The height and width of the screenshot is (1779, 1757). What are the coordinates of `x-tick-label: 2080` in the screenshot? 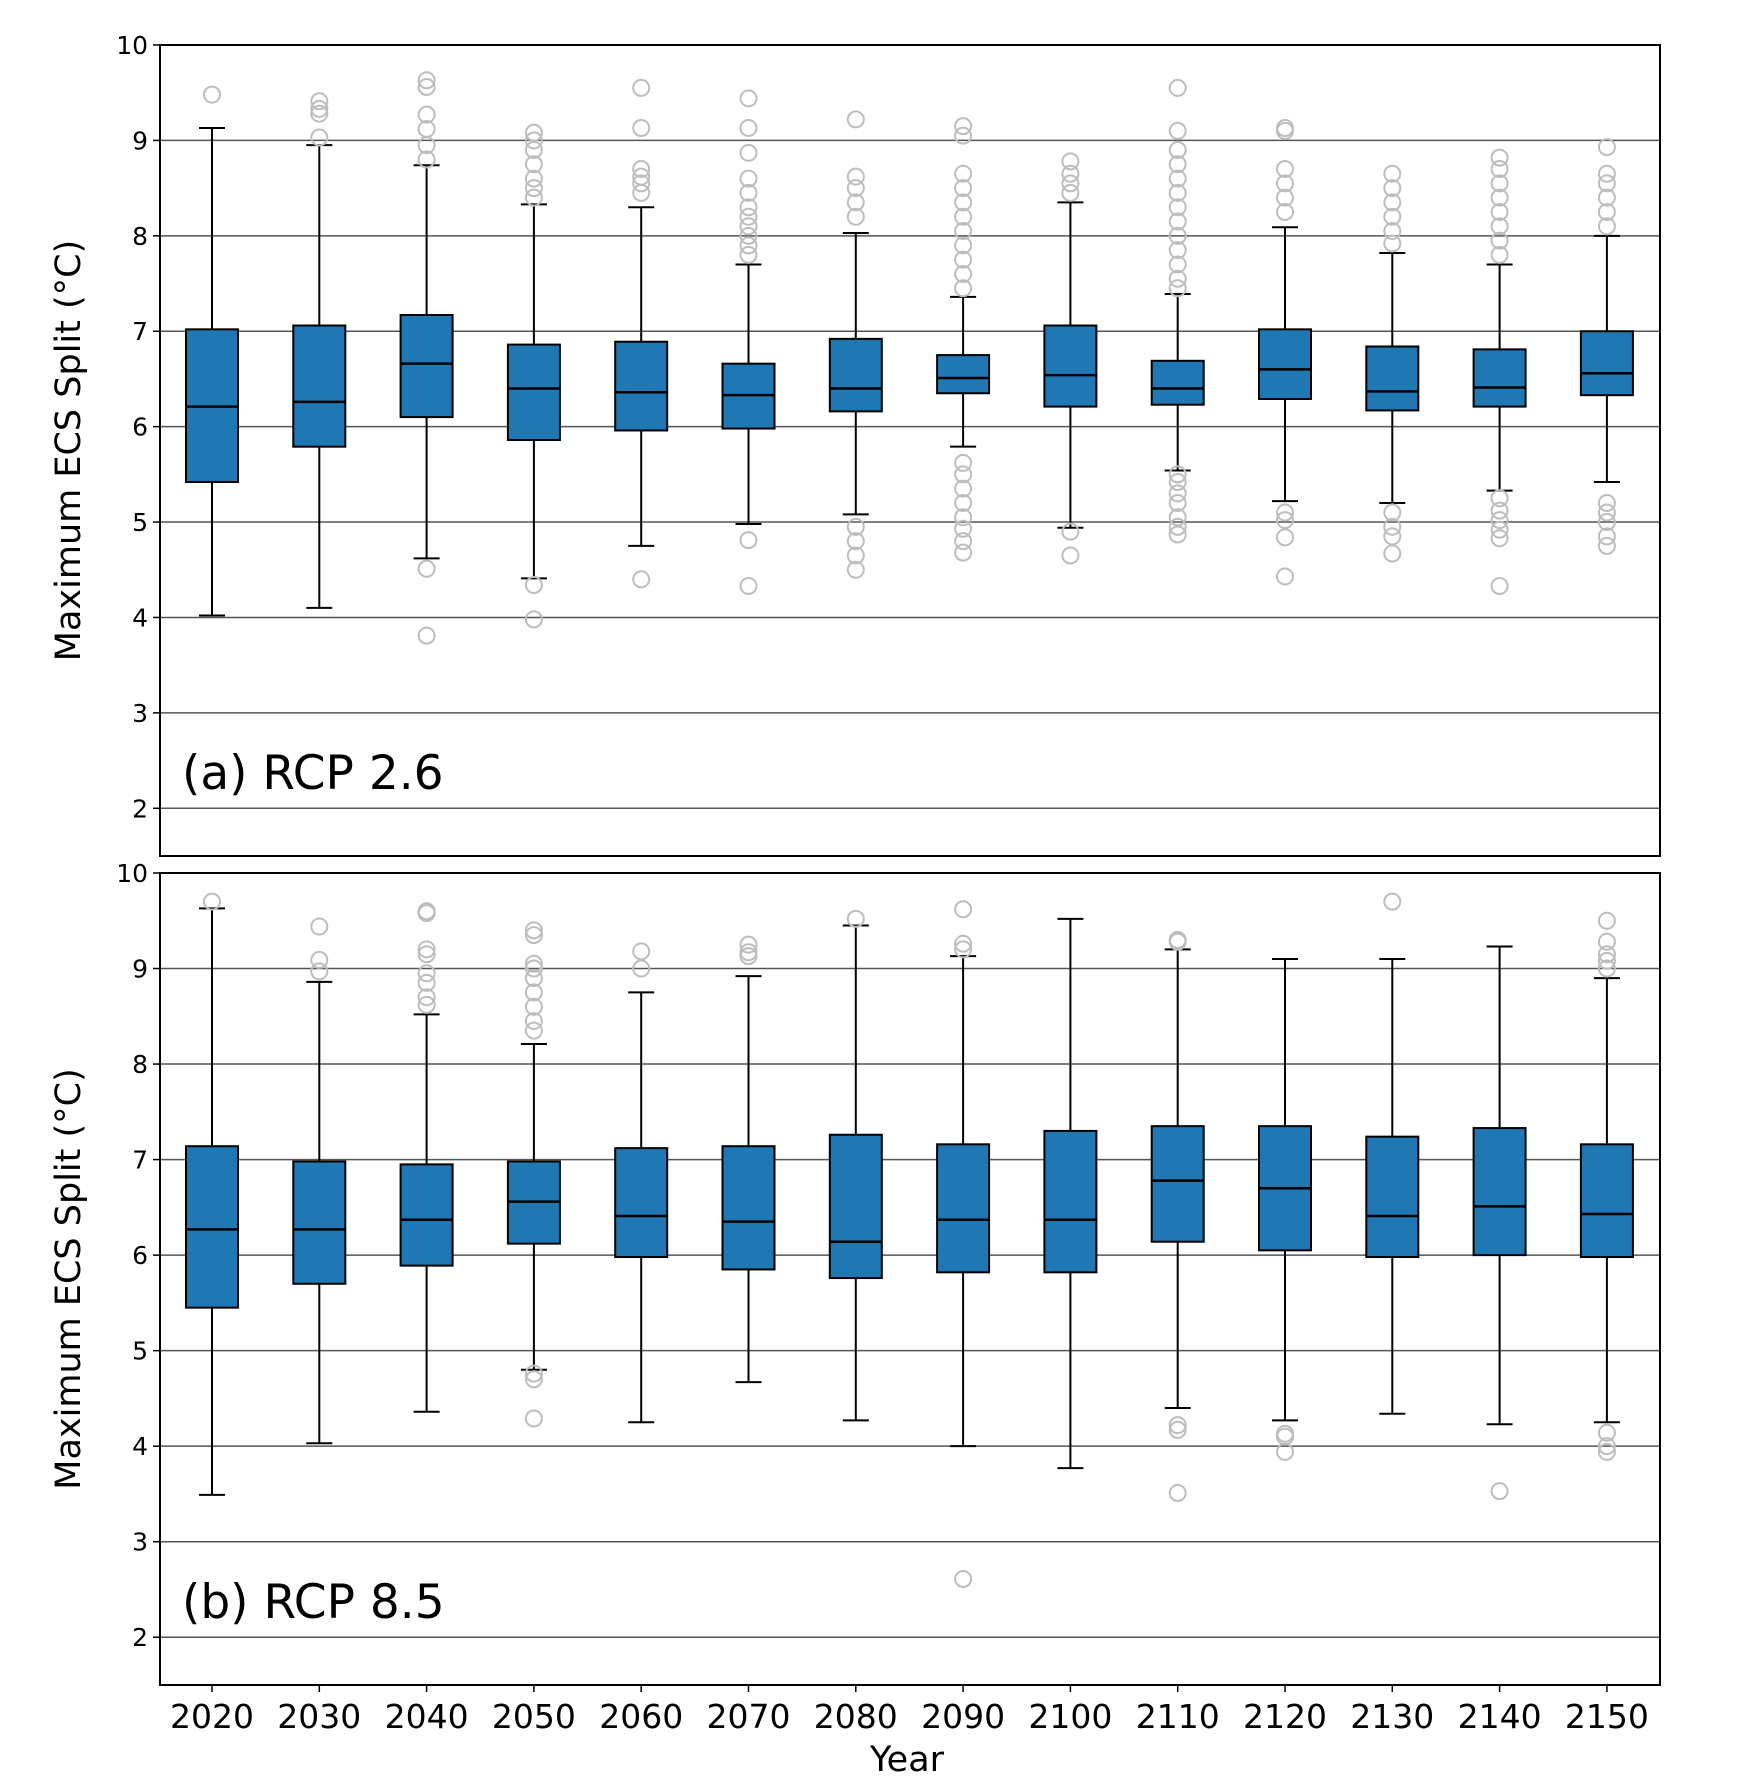 It's located at (856, 1716).